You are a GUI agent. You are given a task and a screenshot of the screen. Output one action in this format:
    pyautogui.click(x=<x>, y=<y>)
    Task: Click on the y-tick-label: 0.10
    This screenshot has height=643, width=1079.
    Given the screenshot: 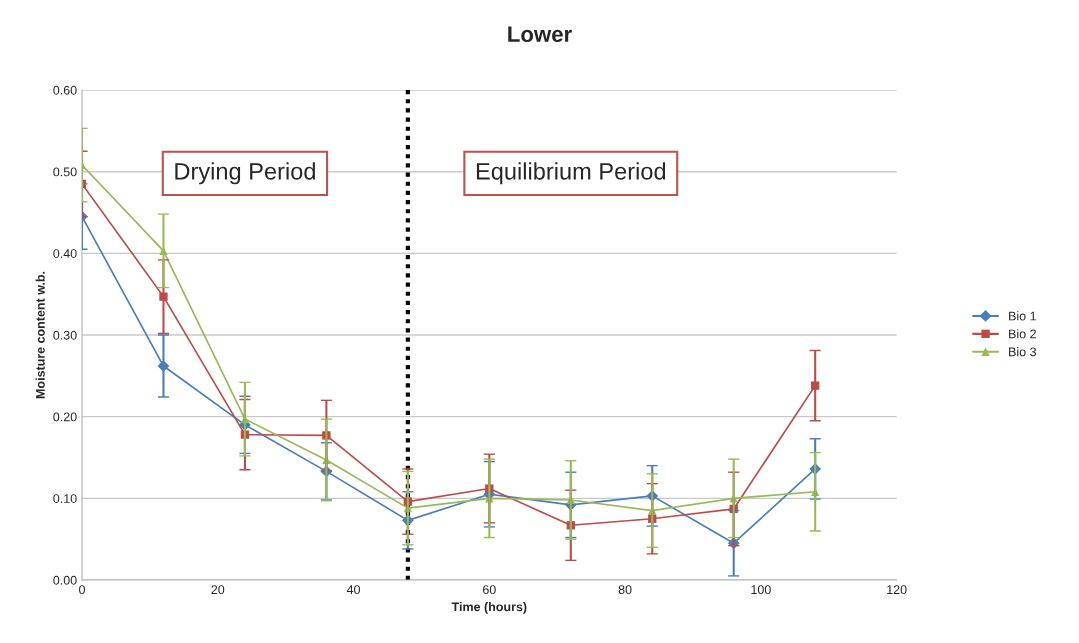 What is the action you would take?
    pyautogui.click(x=65, y=498)
    